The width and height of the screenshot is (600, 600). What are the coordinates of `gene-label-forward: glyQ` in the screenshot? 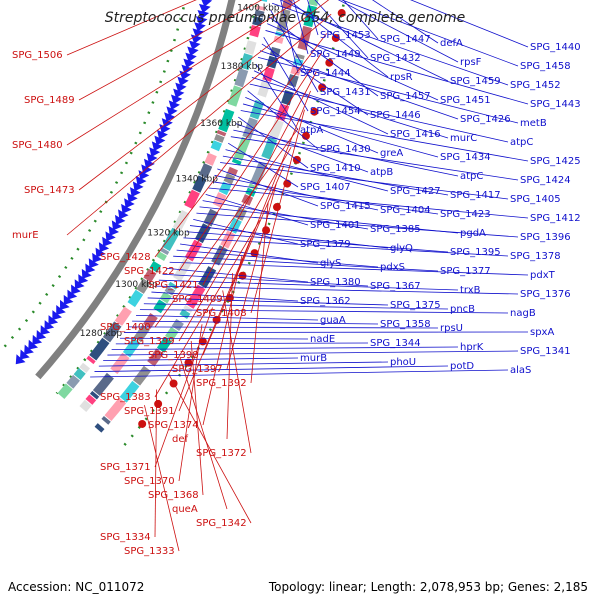 It's located at (401, 248).